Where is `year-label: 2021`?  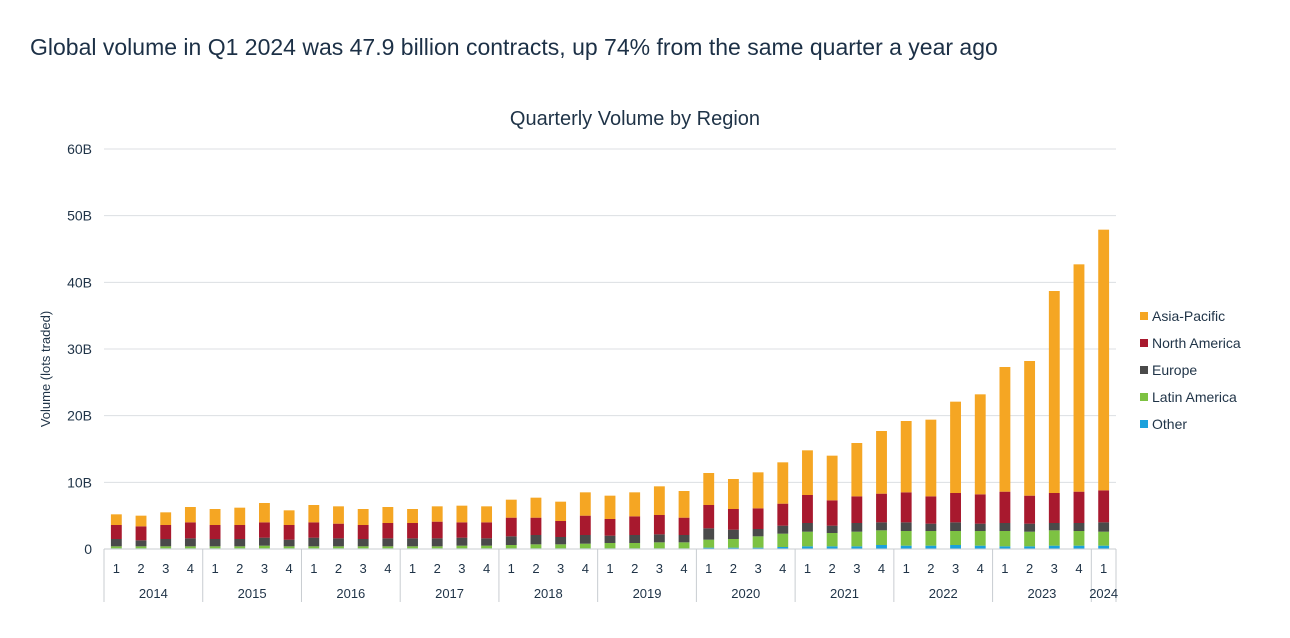 year-label: 2021 is located at coordinates (844, 593).